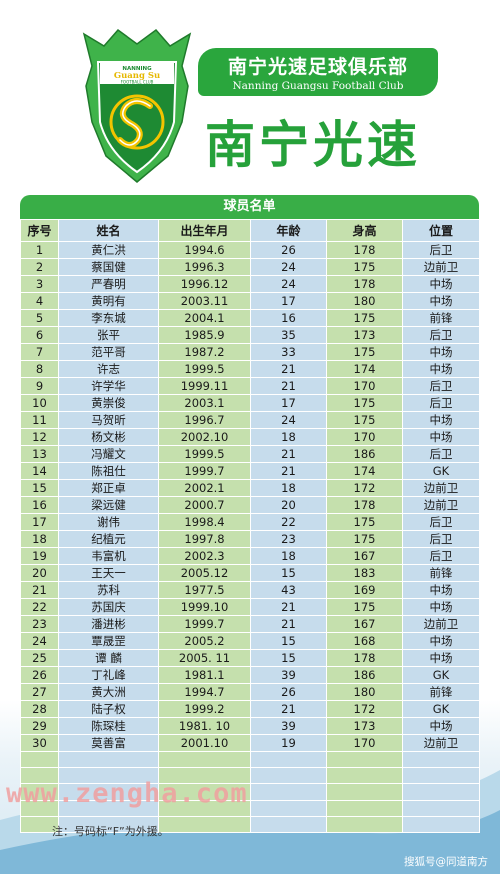 The height and width of the screenshot is (874, 500). I want to click on column-header: 位置, so click(441, 230).